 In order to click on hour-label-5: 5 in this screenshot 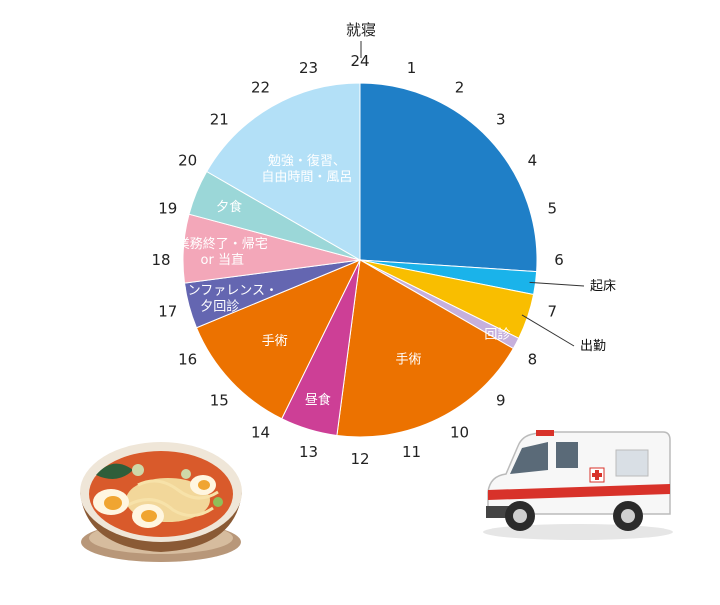, I will do `click(552, 208)`.